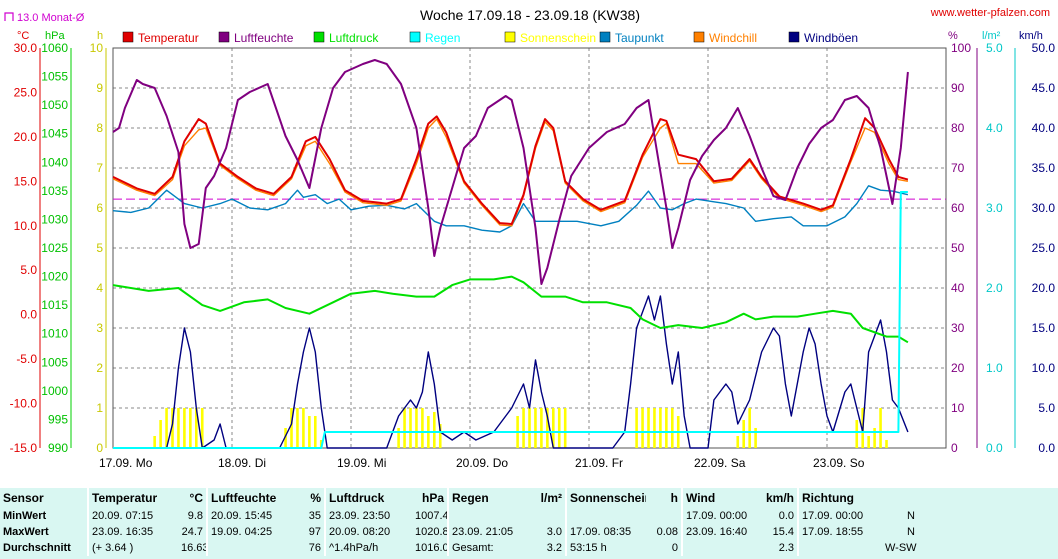 This screenshot has height=559, width=1058. Describe the element at coordinates (664, 532) in the screenshot. I see `stats-cell-value: 0.08` at that location.